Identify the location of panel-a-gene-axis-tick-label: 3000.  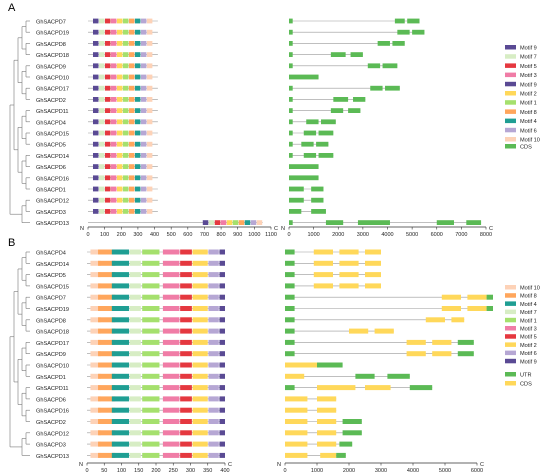
(363, 235).